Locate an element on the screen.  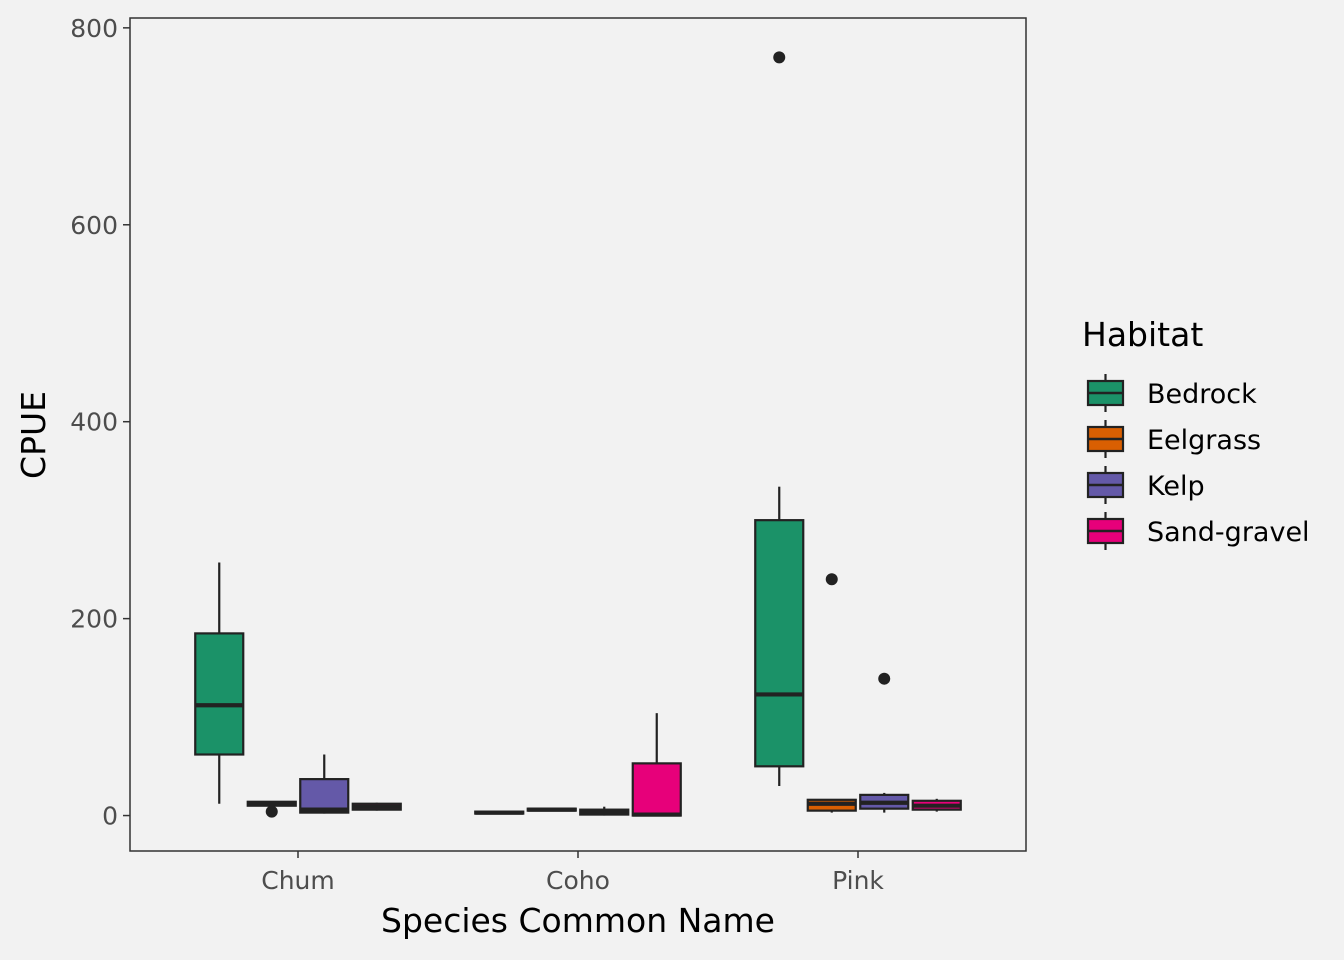
legend-item-sand-gravel: Sand-gravel is located at coordinates (1198, 531).